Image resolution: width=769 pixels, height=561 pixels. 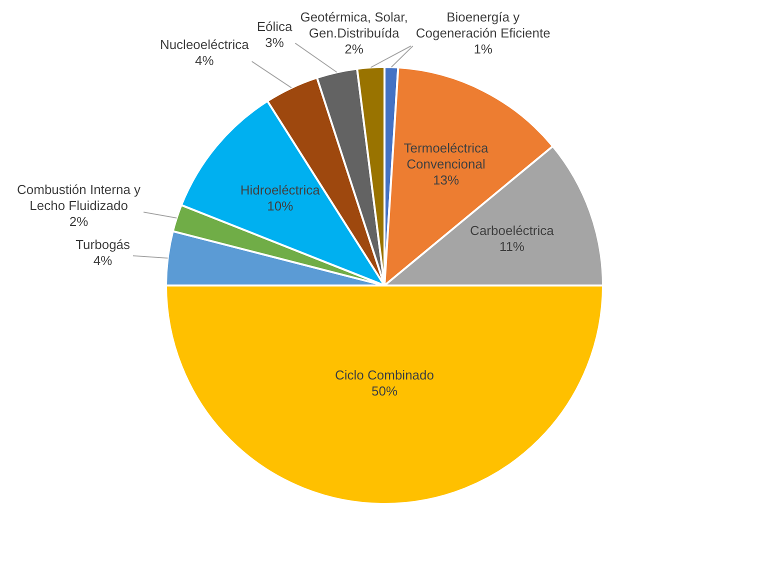 What do you see at coordinates (483, 49) in the screenshot?
I see `data-label: 1%` at bounding box center [483, 49].